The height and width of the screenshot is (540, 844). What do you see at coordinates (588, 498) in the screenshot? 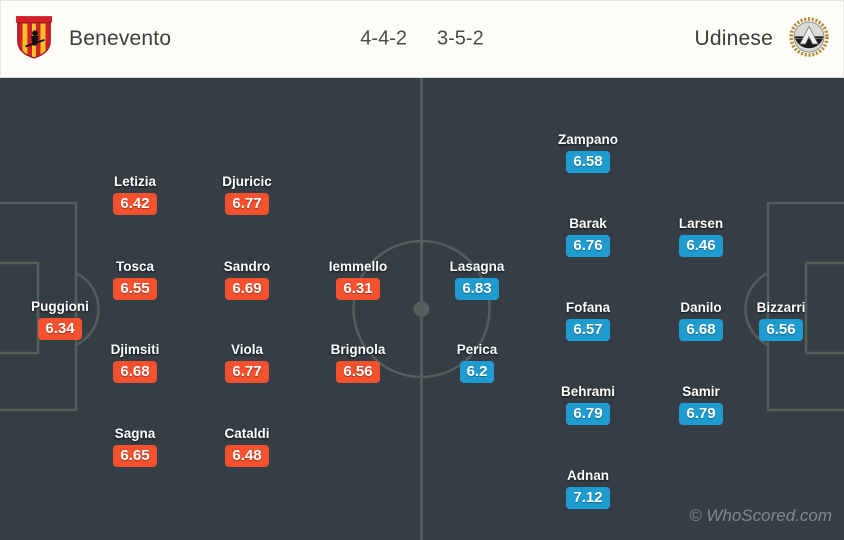
I see `player-rating-badge: 7.12` at bounding box center [588, 498].